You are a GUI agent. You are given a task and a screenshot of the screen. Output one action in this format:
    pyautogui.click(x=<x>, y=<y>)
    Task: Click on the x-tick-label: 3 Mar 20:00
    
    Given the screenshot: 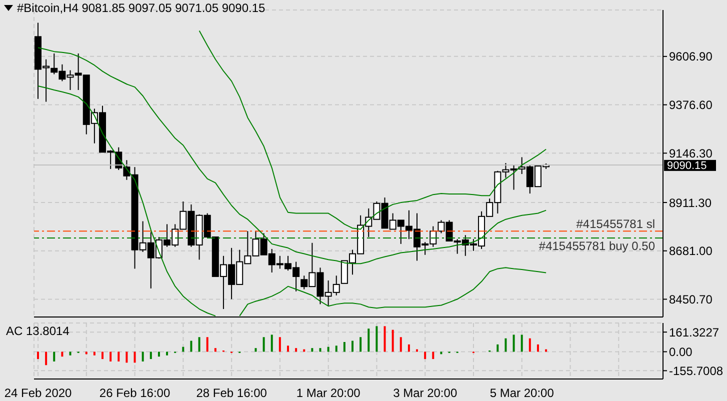 What is the action you would take?
    pyautogui.click(x=425, y=393)
    